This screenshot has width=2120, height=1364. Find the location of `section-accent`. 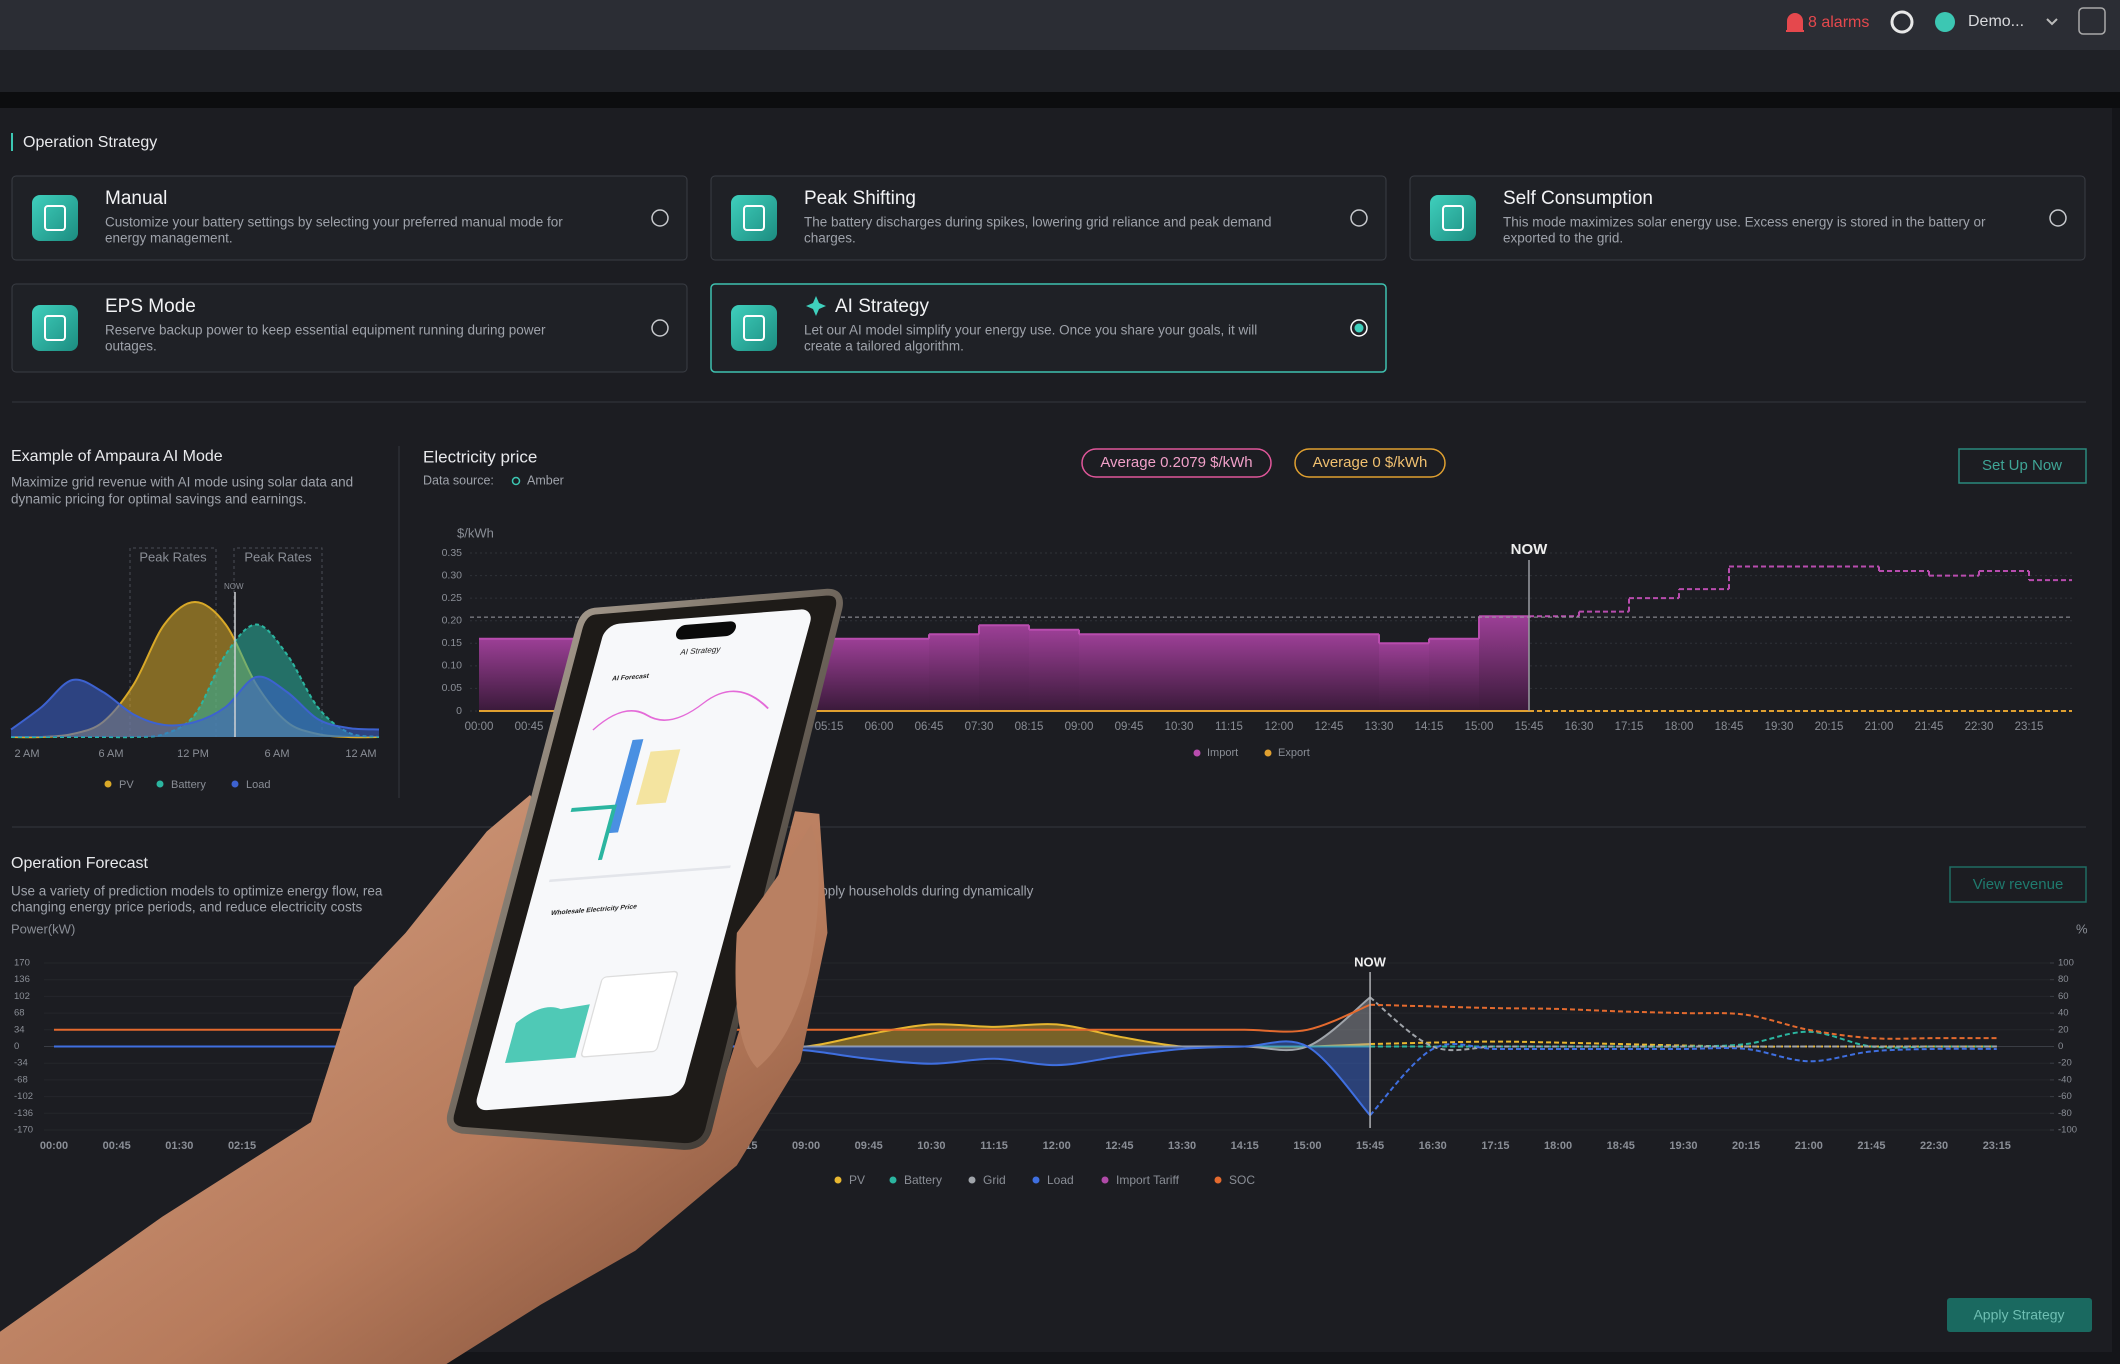

section-accent is located at coordinates (12, 142).